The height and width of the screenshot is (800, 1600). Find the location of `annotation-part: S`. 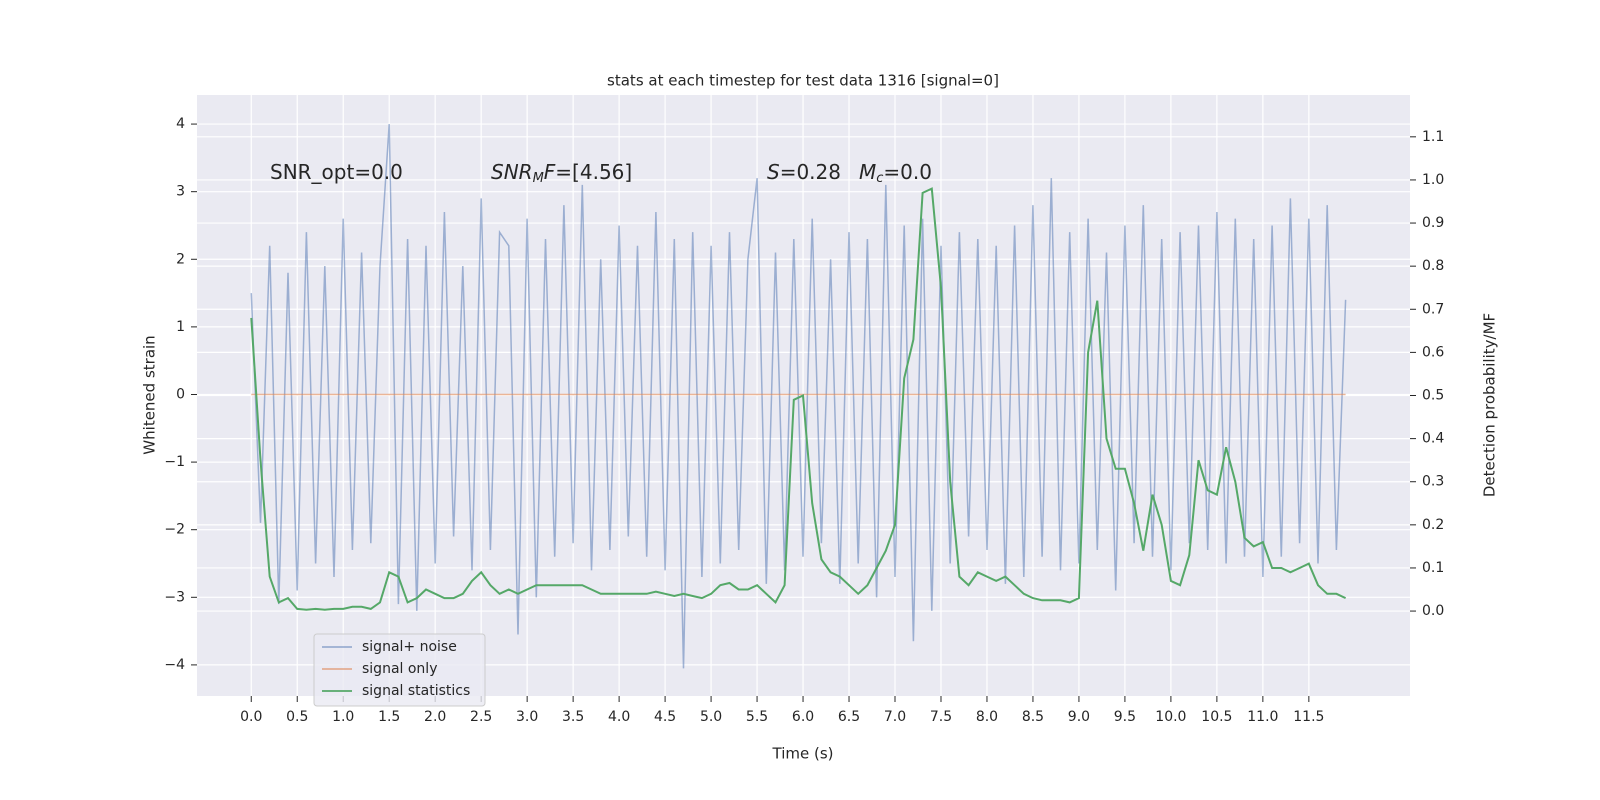

annotation-part: S is located at coordinates (773, 172).